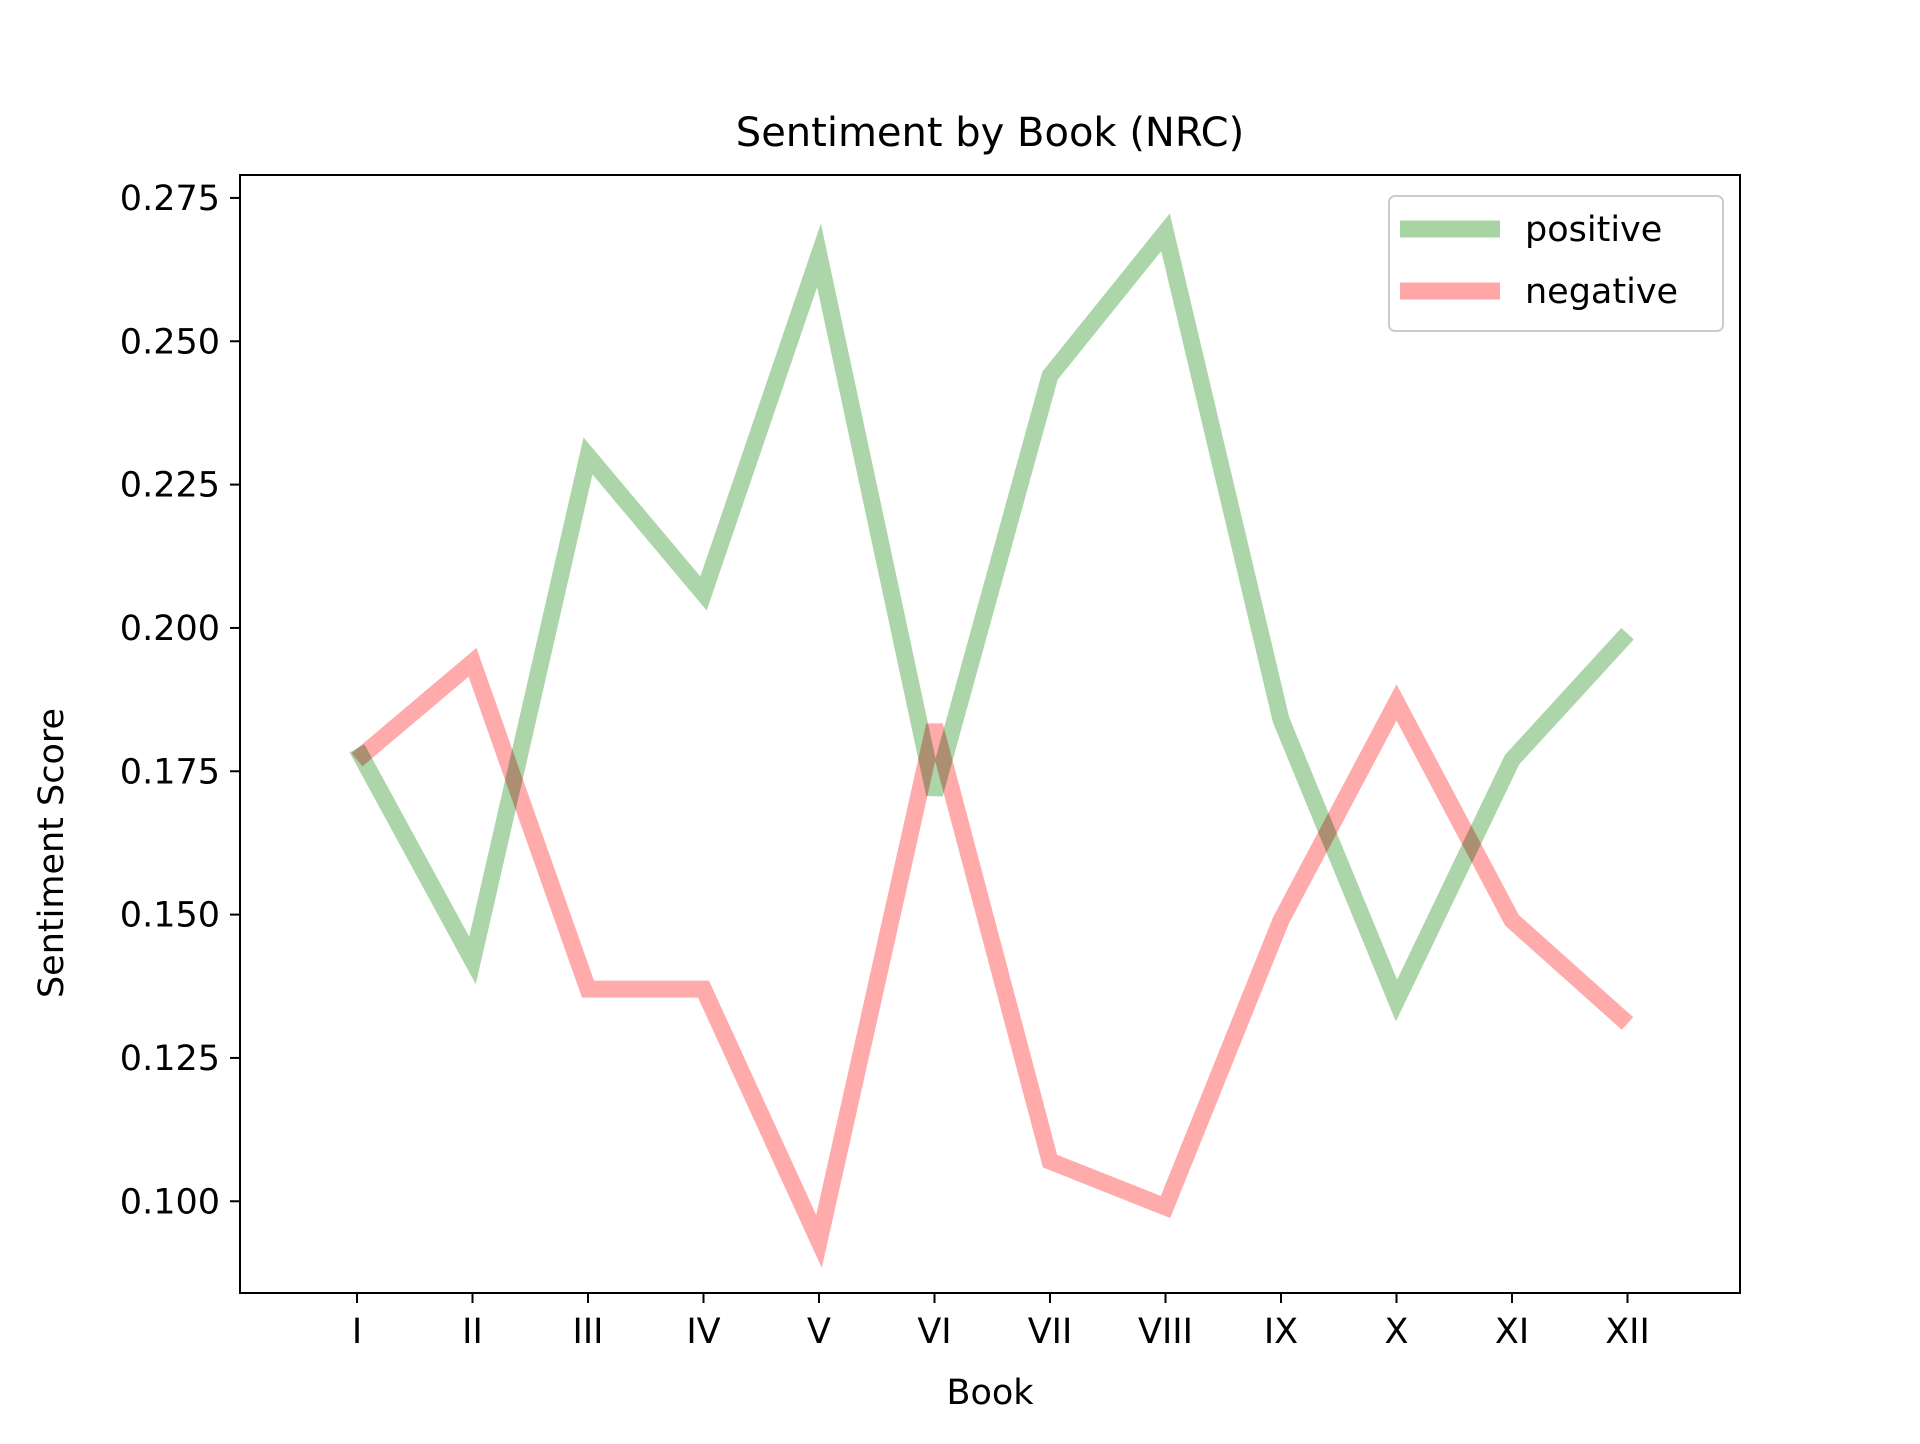 The image size is (1920, 1444). I want to click on x-tick-label: I, so click(357, 1332).